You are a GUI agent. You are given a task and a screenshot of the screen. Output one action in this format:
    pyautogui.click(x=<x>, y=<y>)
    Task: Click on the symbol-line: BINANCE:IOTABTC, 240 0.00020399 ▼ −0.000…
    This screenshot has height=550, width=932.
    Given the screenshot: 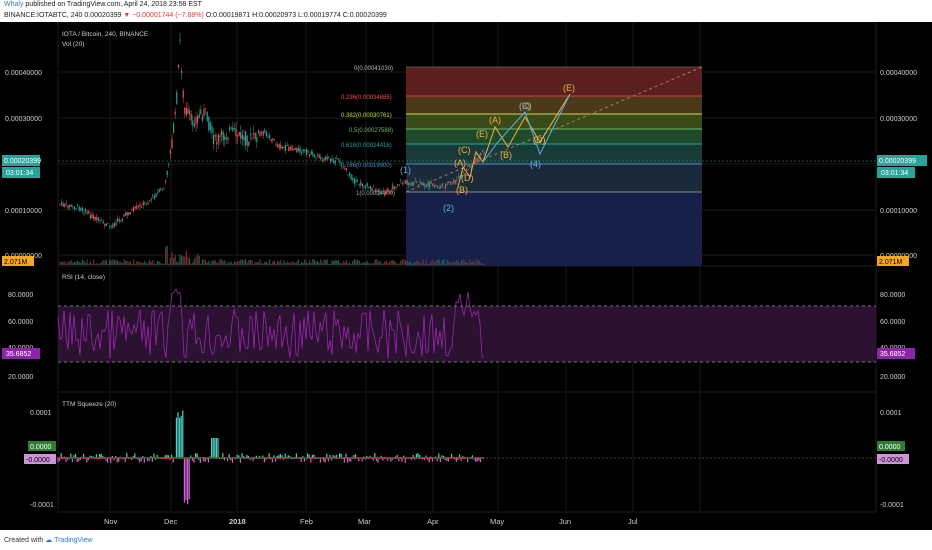 What is the action you would take?
    pyautogui.click(x=195, y=15)
    